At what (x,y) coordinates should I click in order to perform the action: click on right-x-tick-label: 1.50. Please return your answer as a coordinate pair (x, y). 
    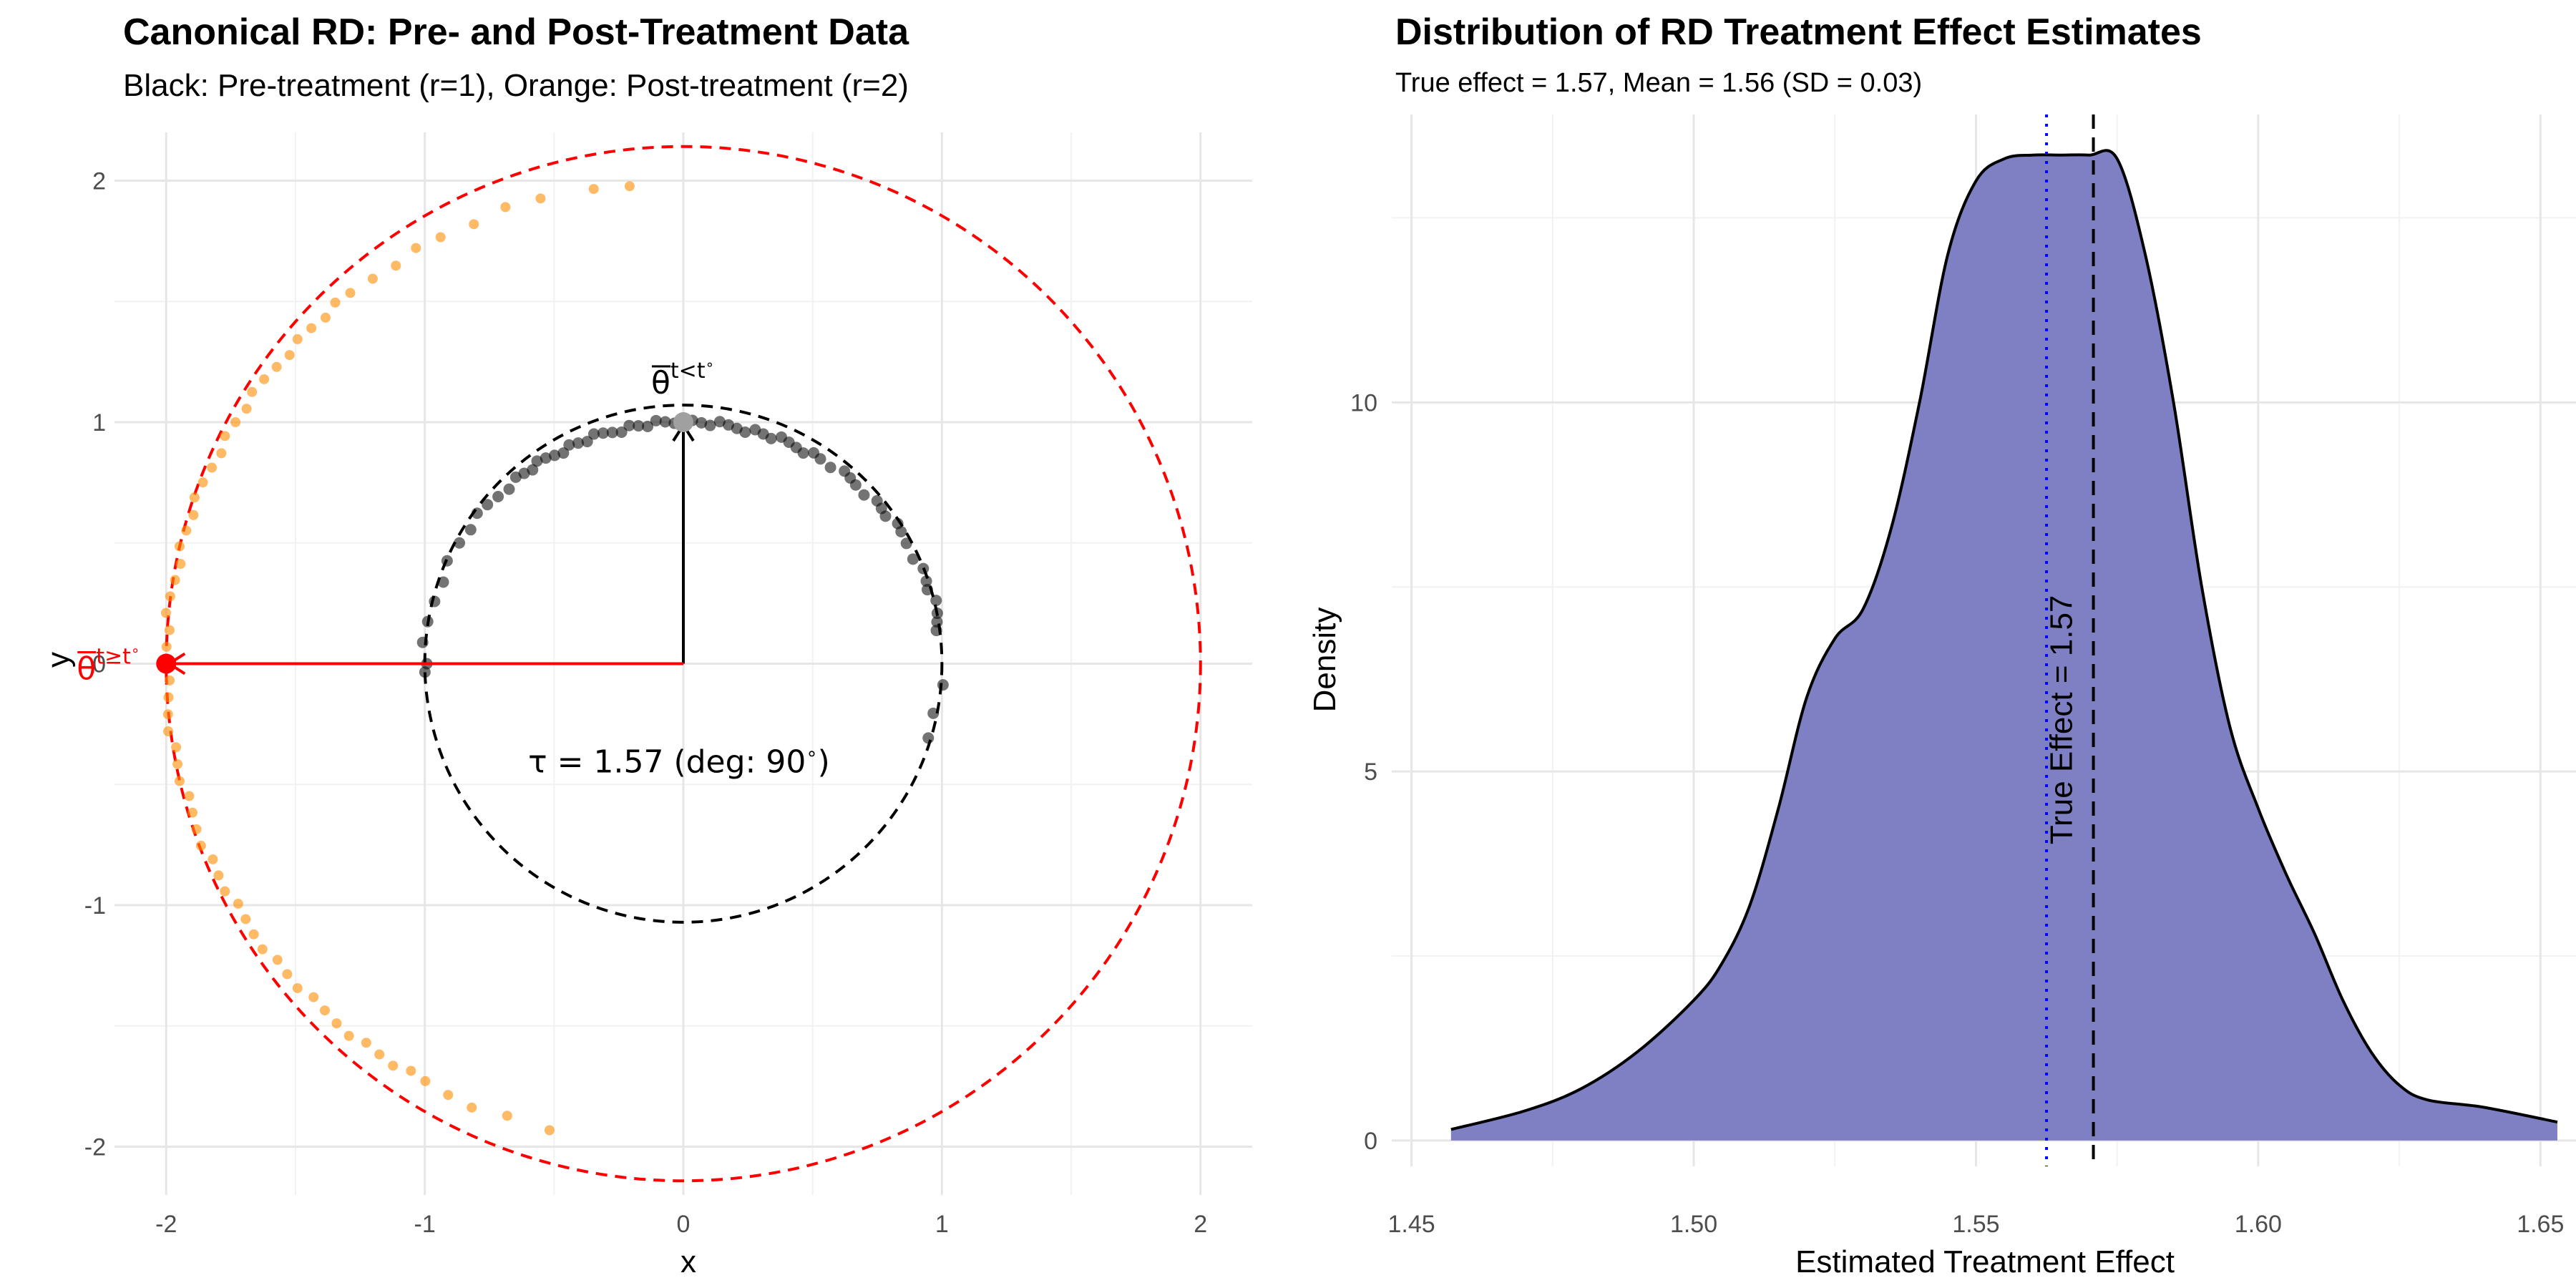
    Looking at the image, I should click on (1693, 1224).